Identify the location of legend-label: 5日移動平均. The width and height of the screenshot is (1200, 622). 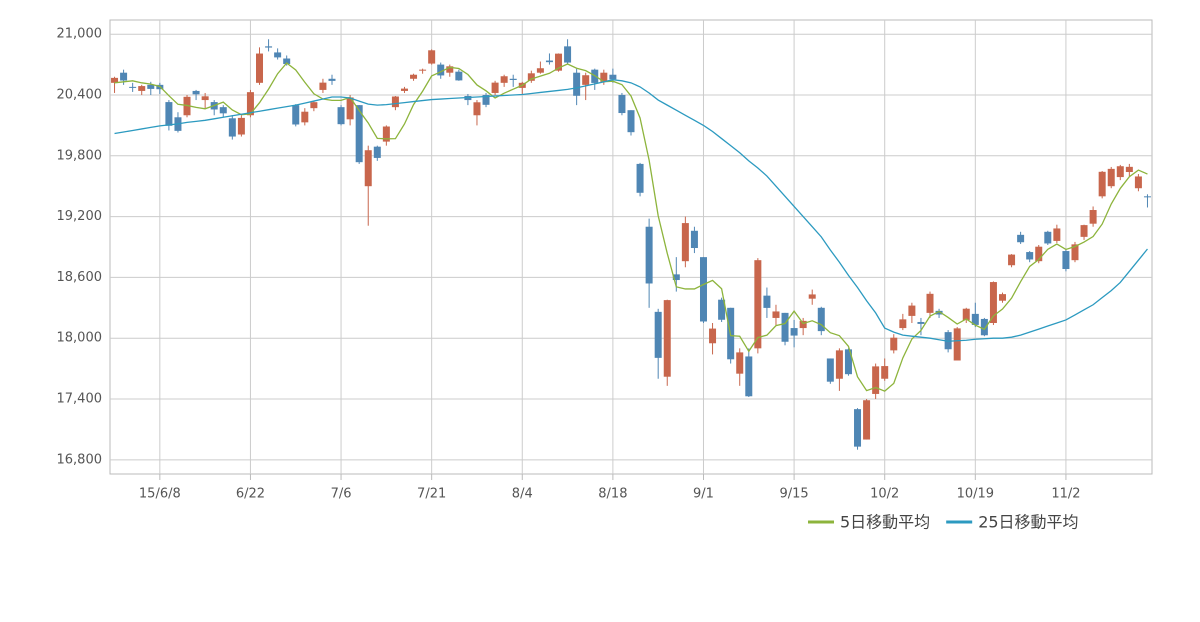
(885, 522).